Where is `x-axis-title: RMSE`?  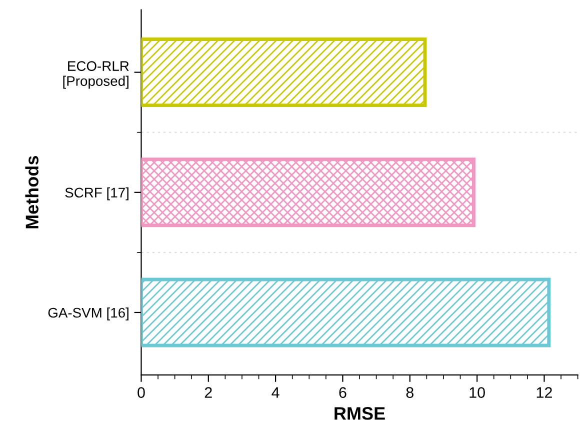
x-axis-title: RMSE is located at coordinates (359, 413).